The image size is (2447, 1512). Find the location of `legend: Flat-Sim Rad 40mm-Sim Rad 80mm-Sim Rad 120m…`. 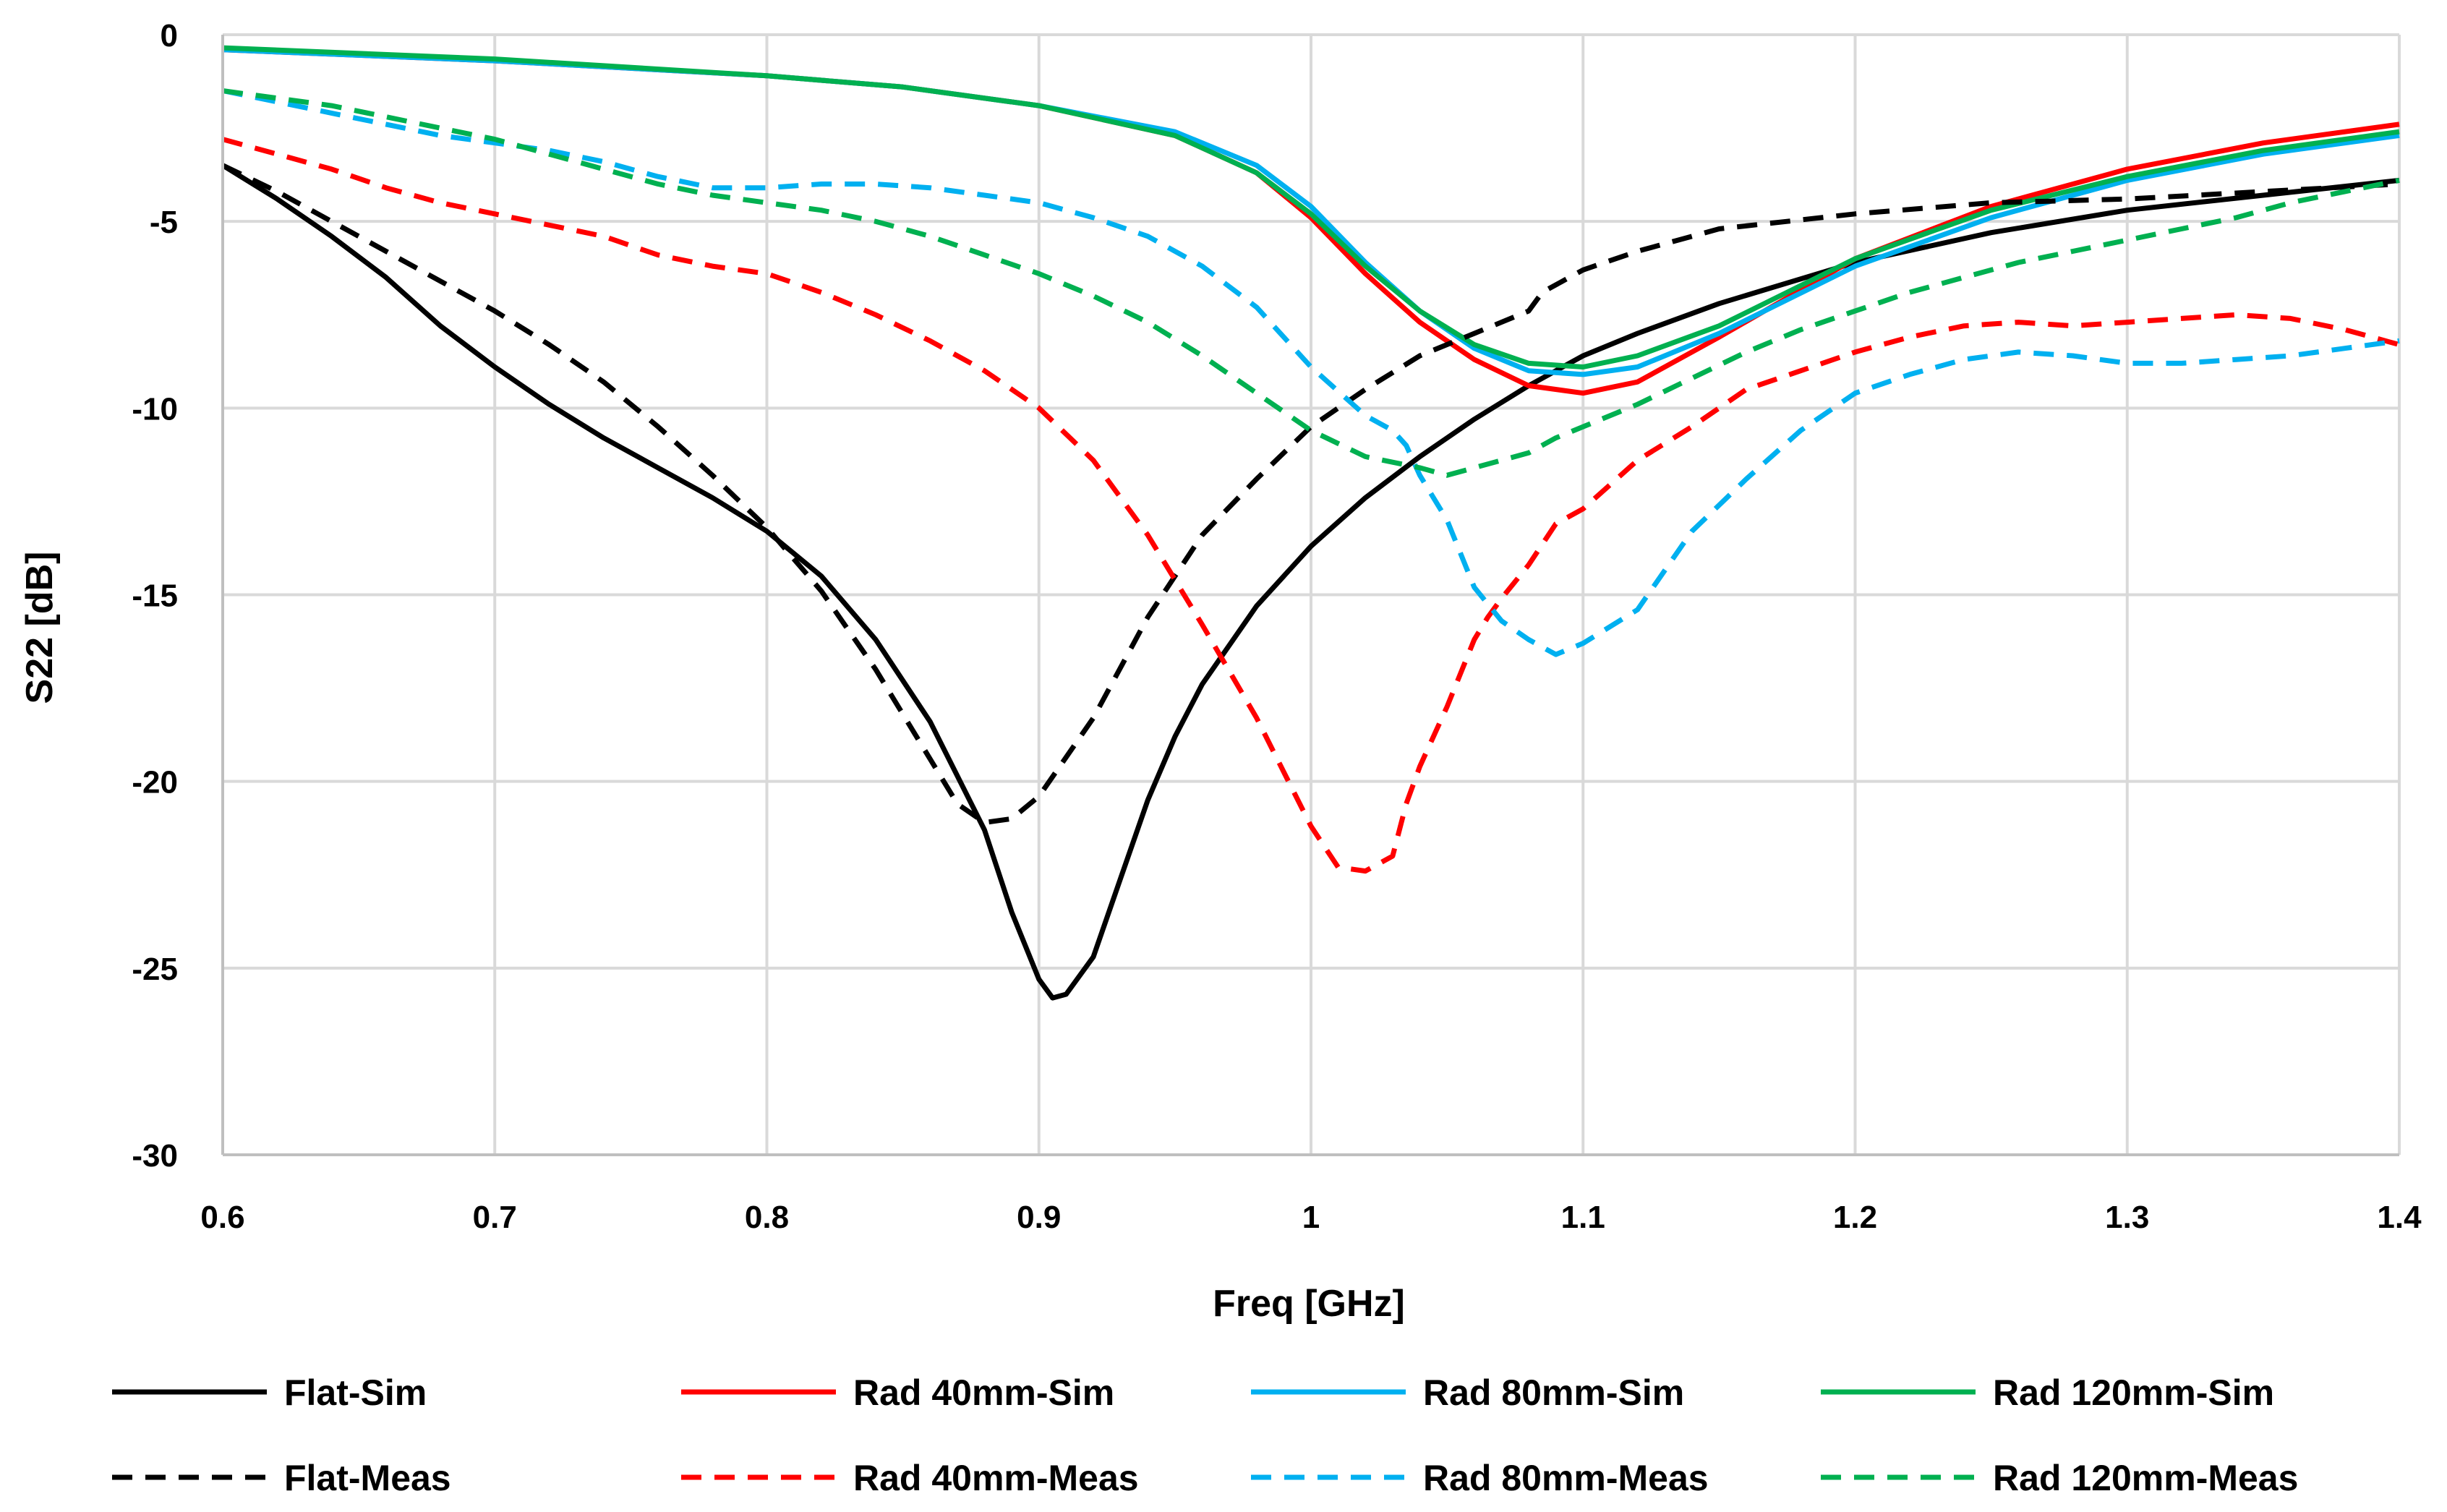

legend: Flat-Sim Rad 40mm-Sim Rad 80mm-Sim Rad 120m… is located at coordinates (1205, 1435).